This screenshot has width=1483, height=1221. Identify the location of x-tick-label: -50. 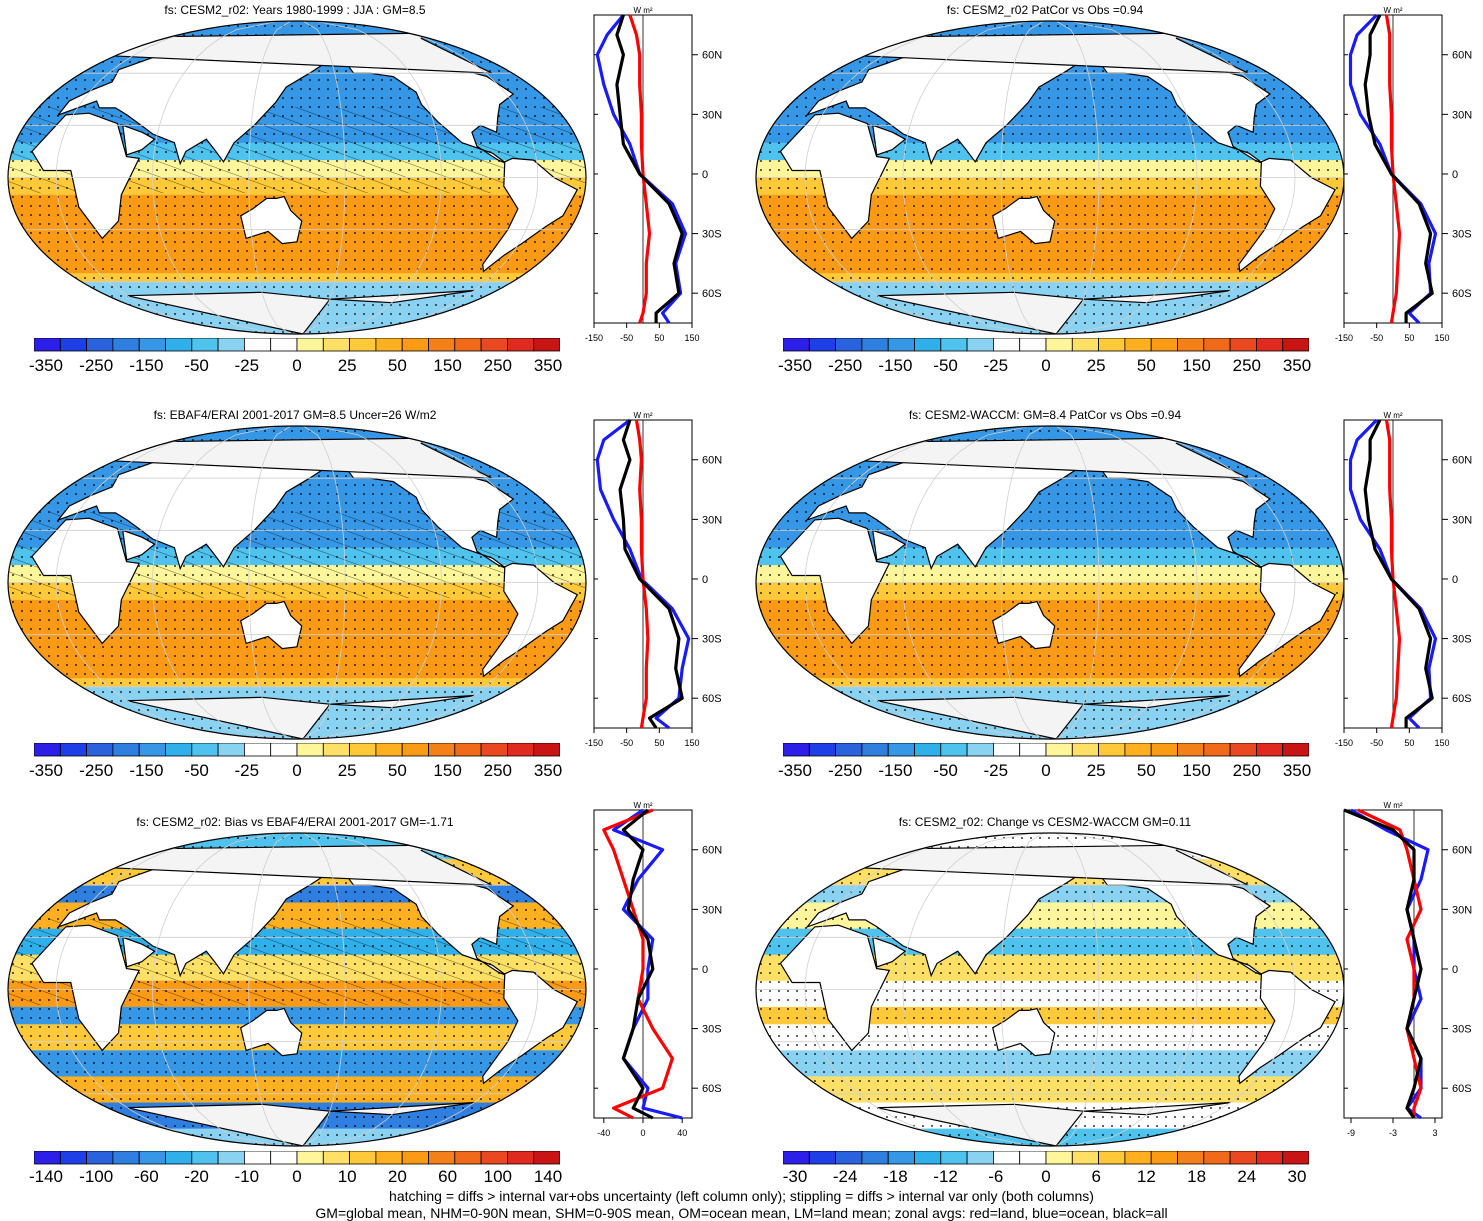
(1376, 743).